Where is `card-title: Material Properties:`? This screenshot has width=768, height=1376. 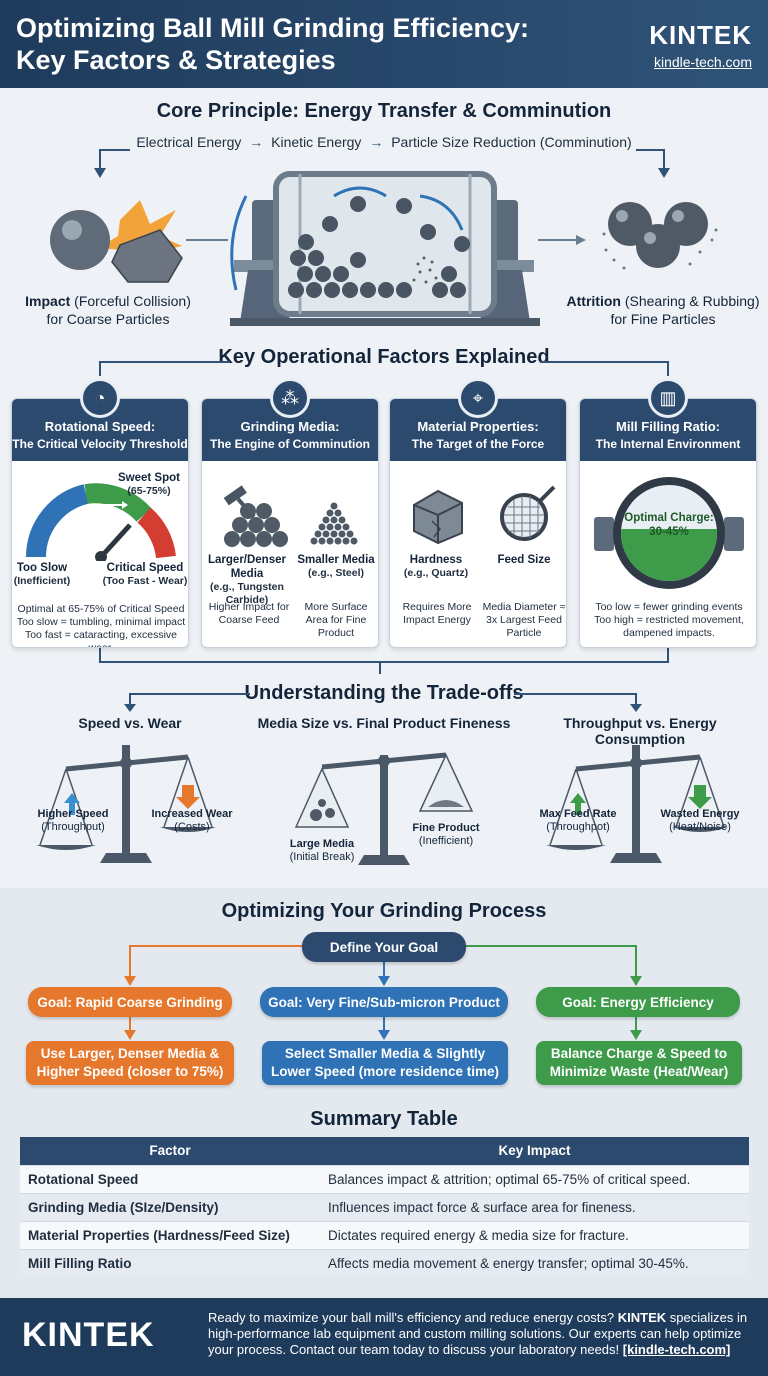 card-title: Material Properties: is located at coordinates (478, 426).